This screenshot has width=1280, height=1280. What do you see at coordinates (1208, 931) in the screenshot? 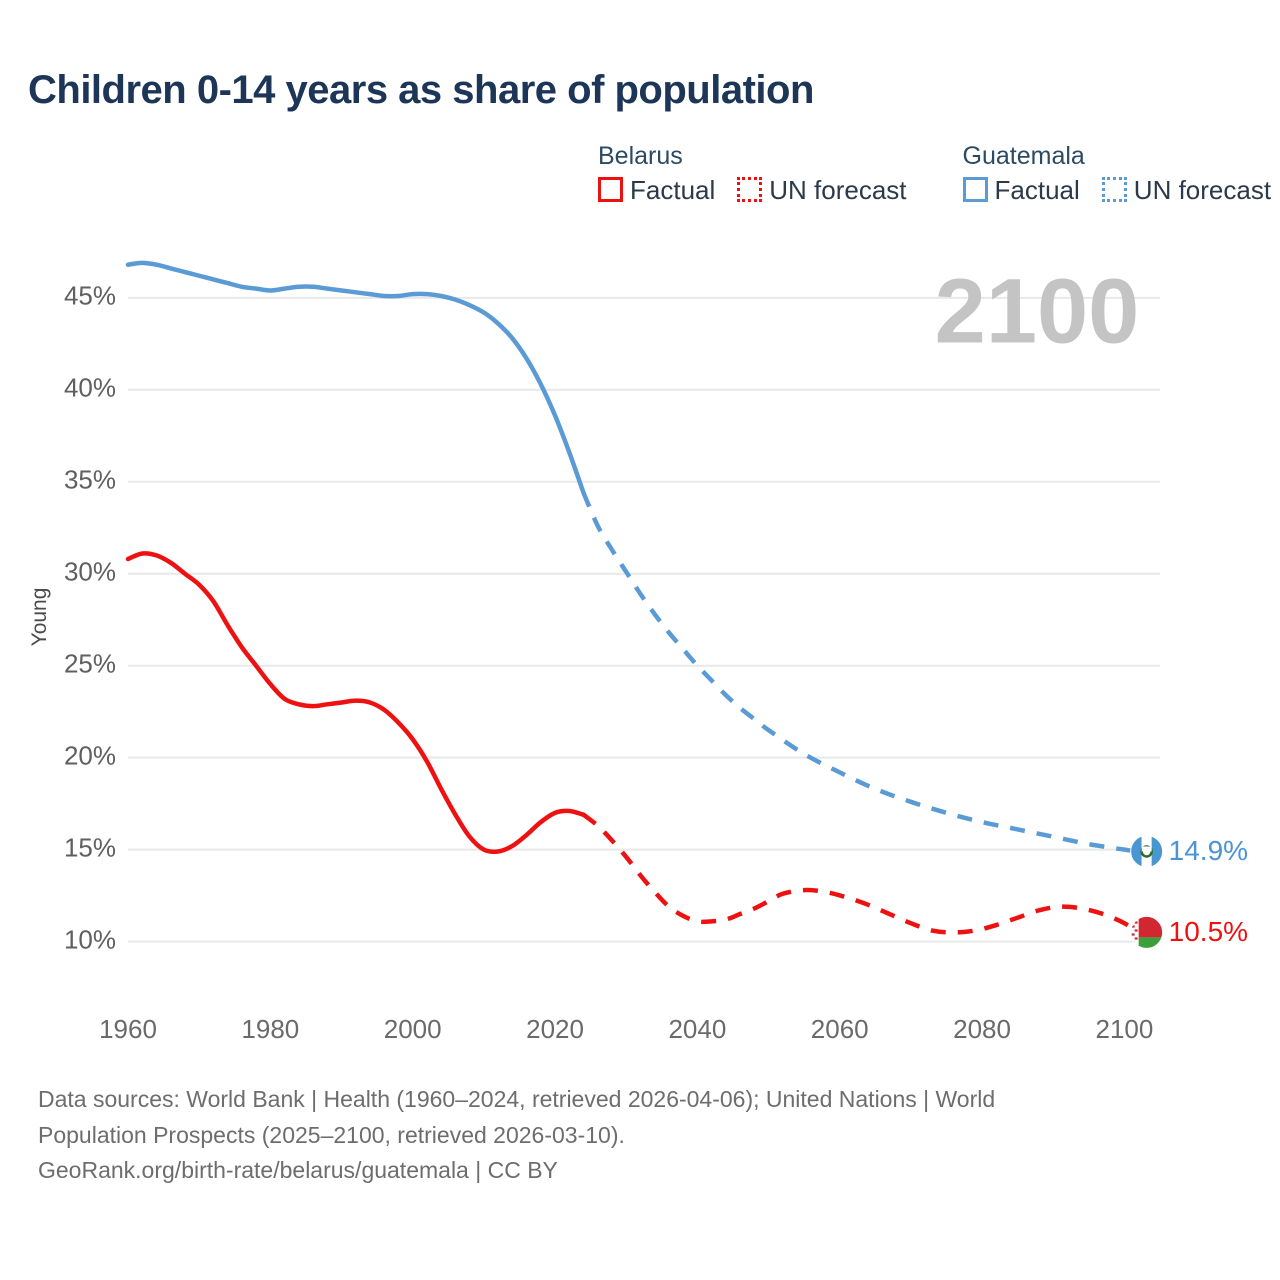
I see `belarus-end-label: 10.5%` at bounding box center [1208, 931].